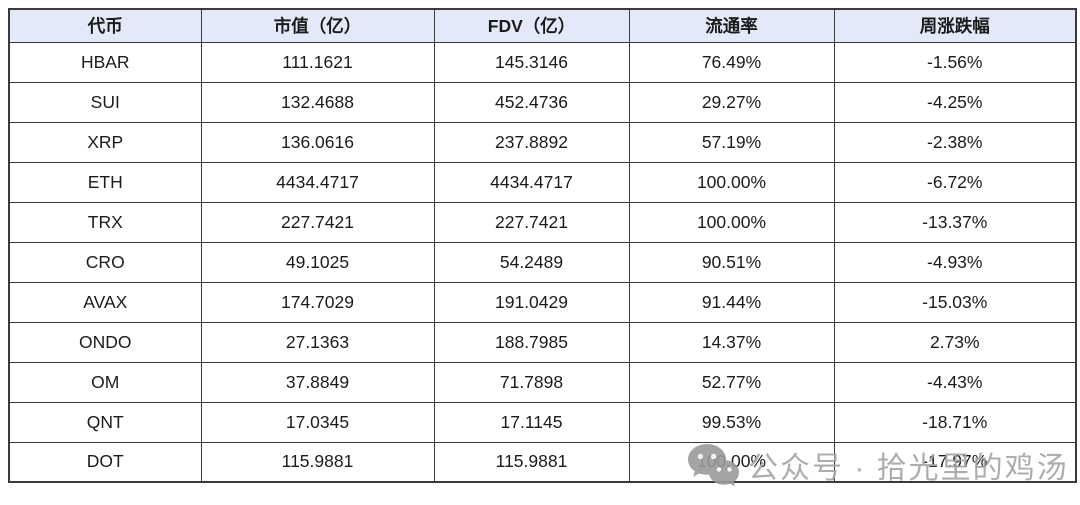 The image size is (1080, 505). Describe the element at coordinates (317, 382) in the screenshot. I see `table-cell: 37.8849` at that location.